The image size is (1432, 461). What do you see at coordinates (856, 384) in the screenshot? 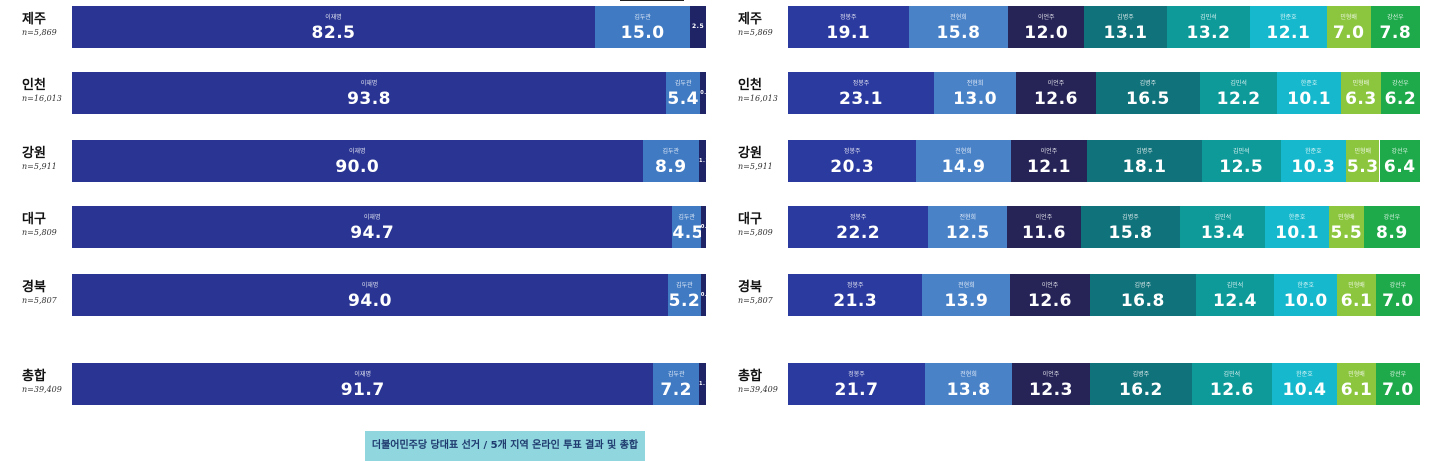
I see `bar-segment: 정봉주 21.7` at bounding box center [856, 384].